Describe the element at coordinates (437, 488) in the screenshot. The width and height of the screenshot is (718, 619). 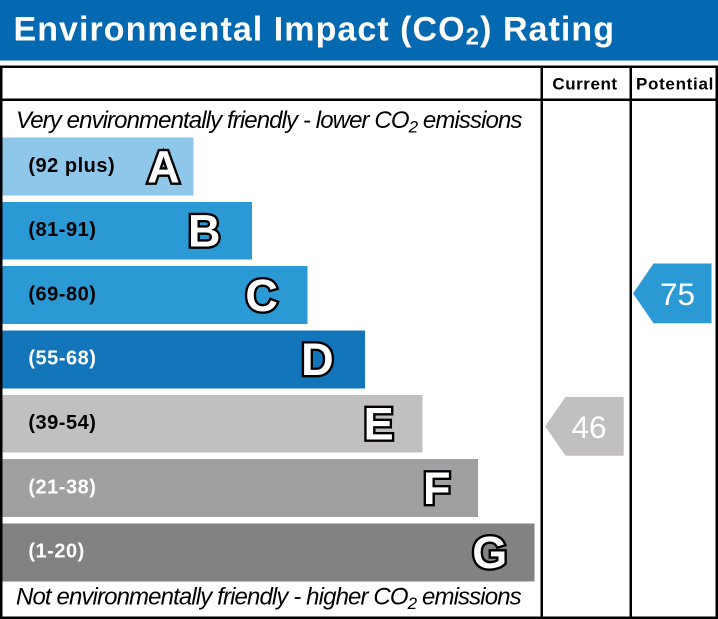
I see `svg-text: F` at that location.